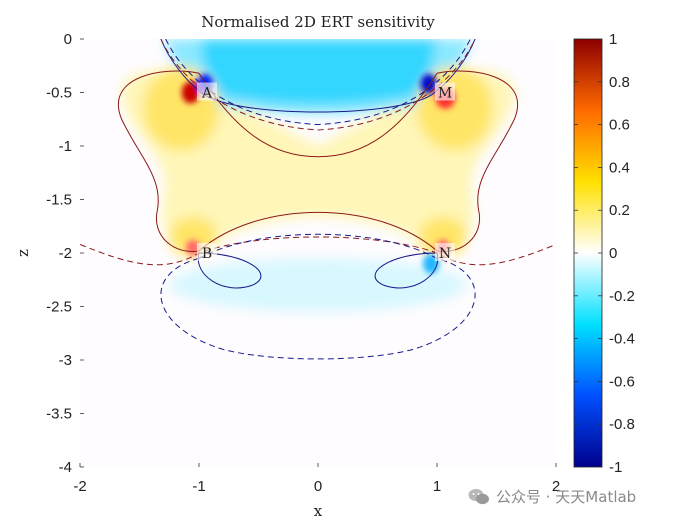  What do you see at coordinates (326, 172) in the screenshot?
I see `electrode-markers: A M B N` at bounding box center [326, 172].